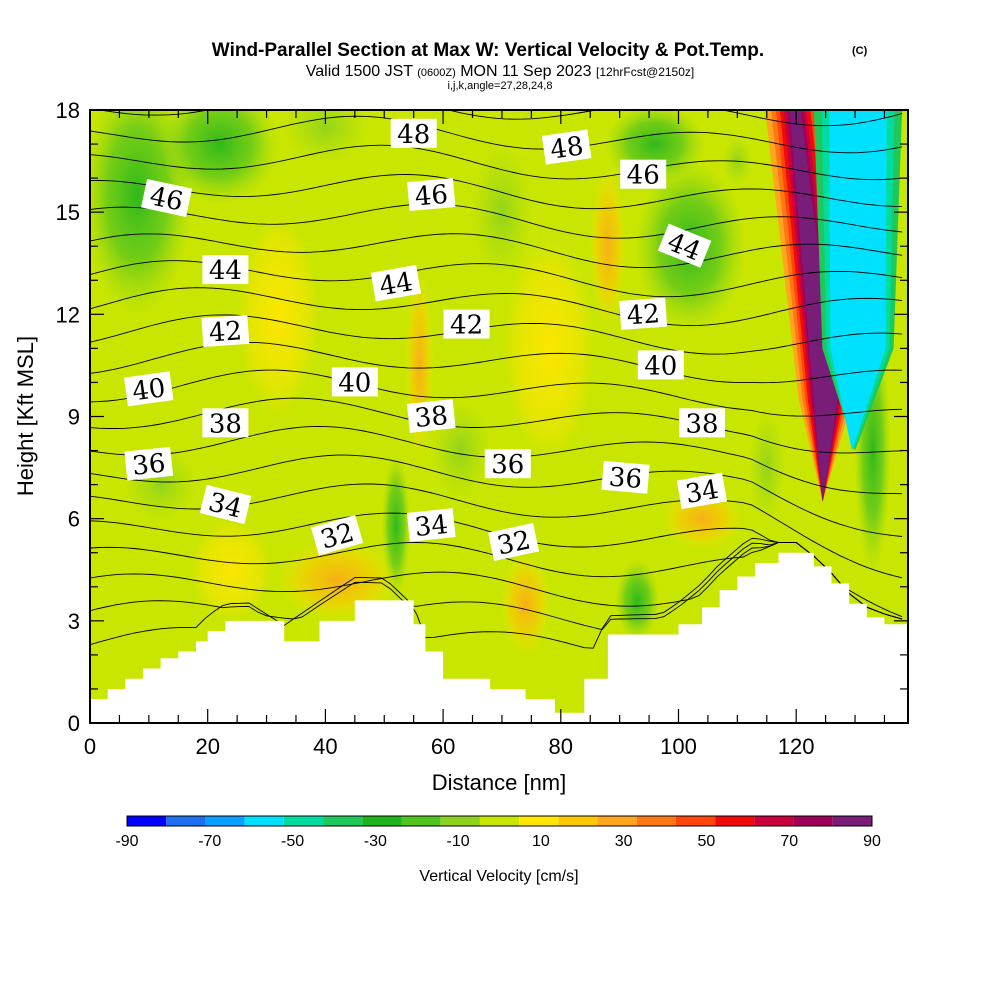  What do you see at coordinates (498, 876) in the screenshot?
I see `colorbar-label: Vertical Velocity [cm/s]` at bounding box center [498, 876].